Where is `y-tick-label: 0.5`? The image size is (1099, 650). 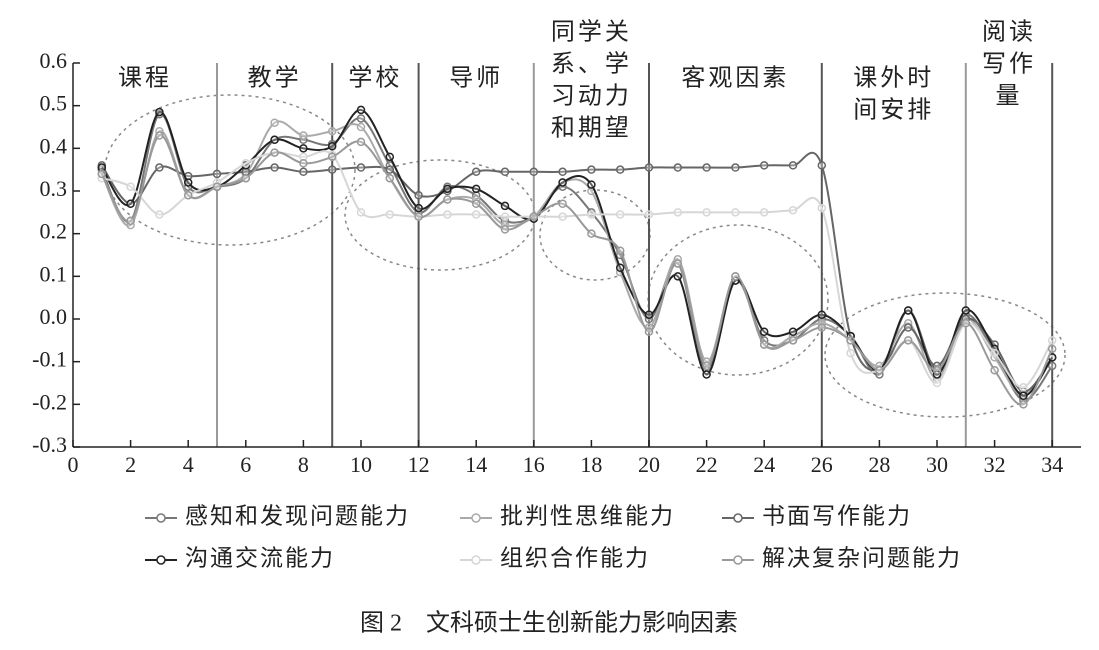 y-tick-label: 0.5 is located at coordinates (54, 103).